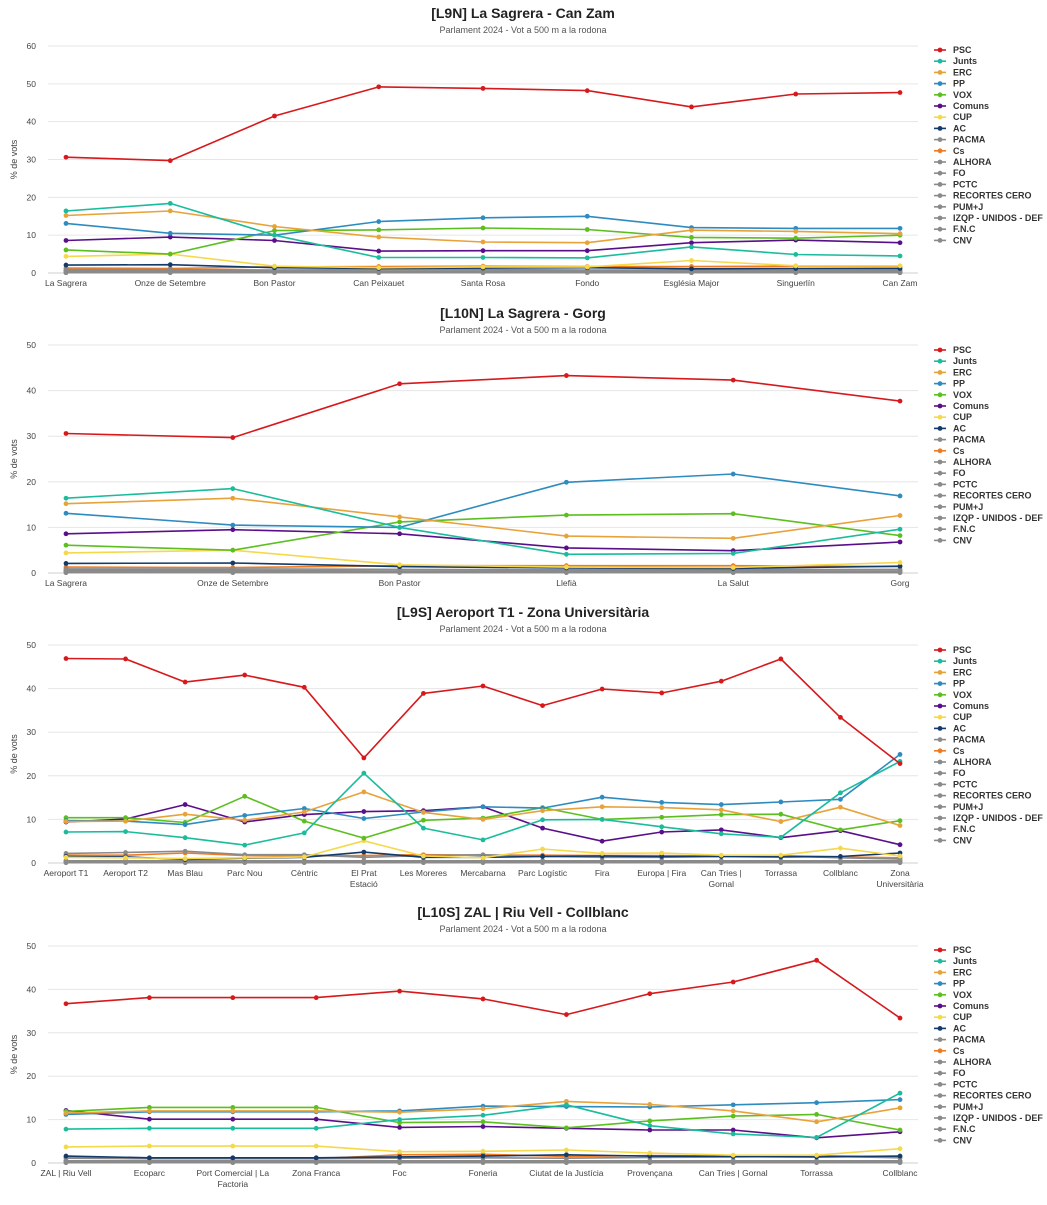  Describe the element at coordinates (33, 573) in the screenshot. I see `y-tick-label: 0` at that location.